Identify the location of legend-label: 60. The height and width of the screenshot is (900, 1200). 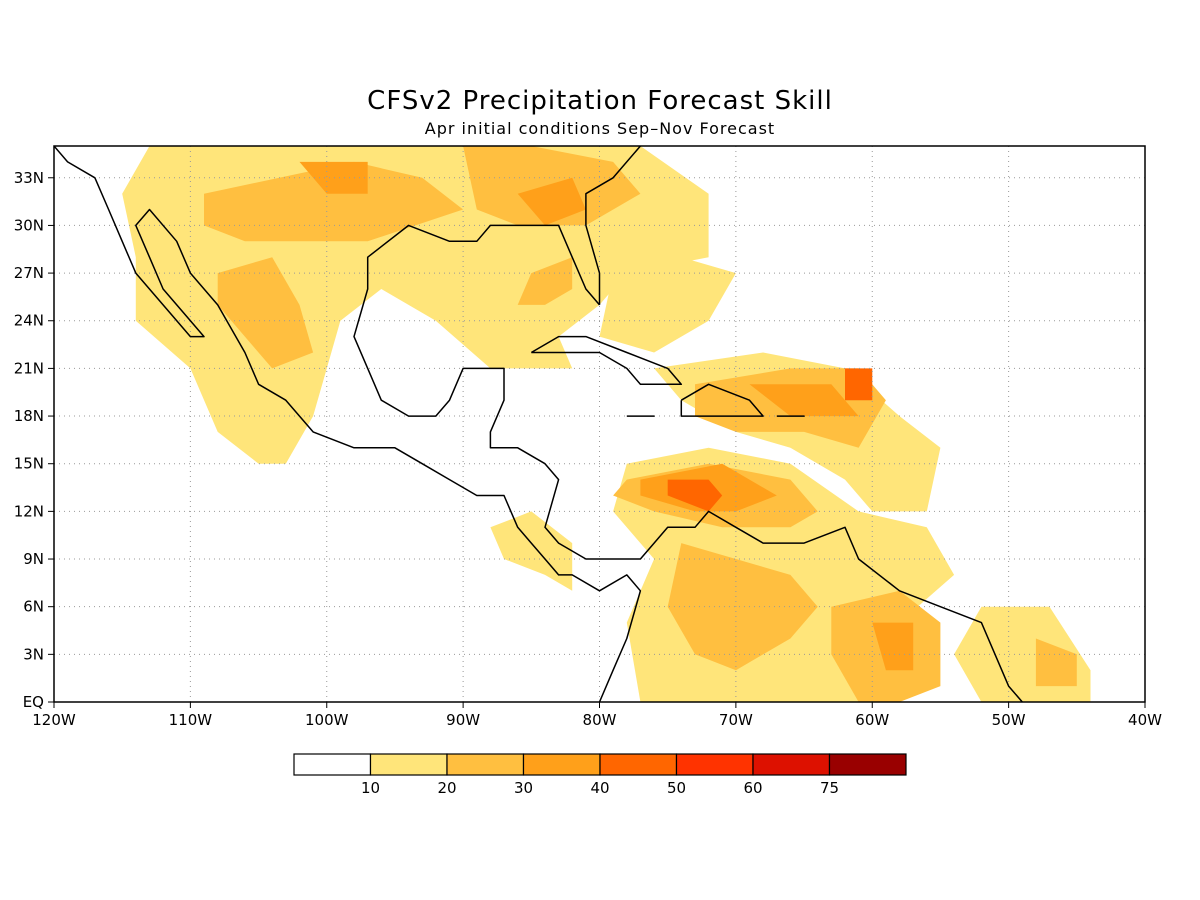
(752, 788).